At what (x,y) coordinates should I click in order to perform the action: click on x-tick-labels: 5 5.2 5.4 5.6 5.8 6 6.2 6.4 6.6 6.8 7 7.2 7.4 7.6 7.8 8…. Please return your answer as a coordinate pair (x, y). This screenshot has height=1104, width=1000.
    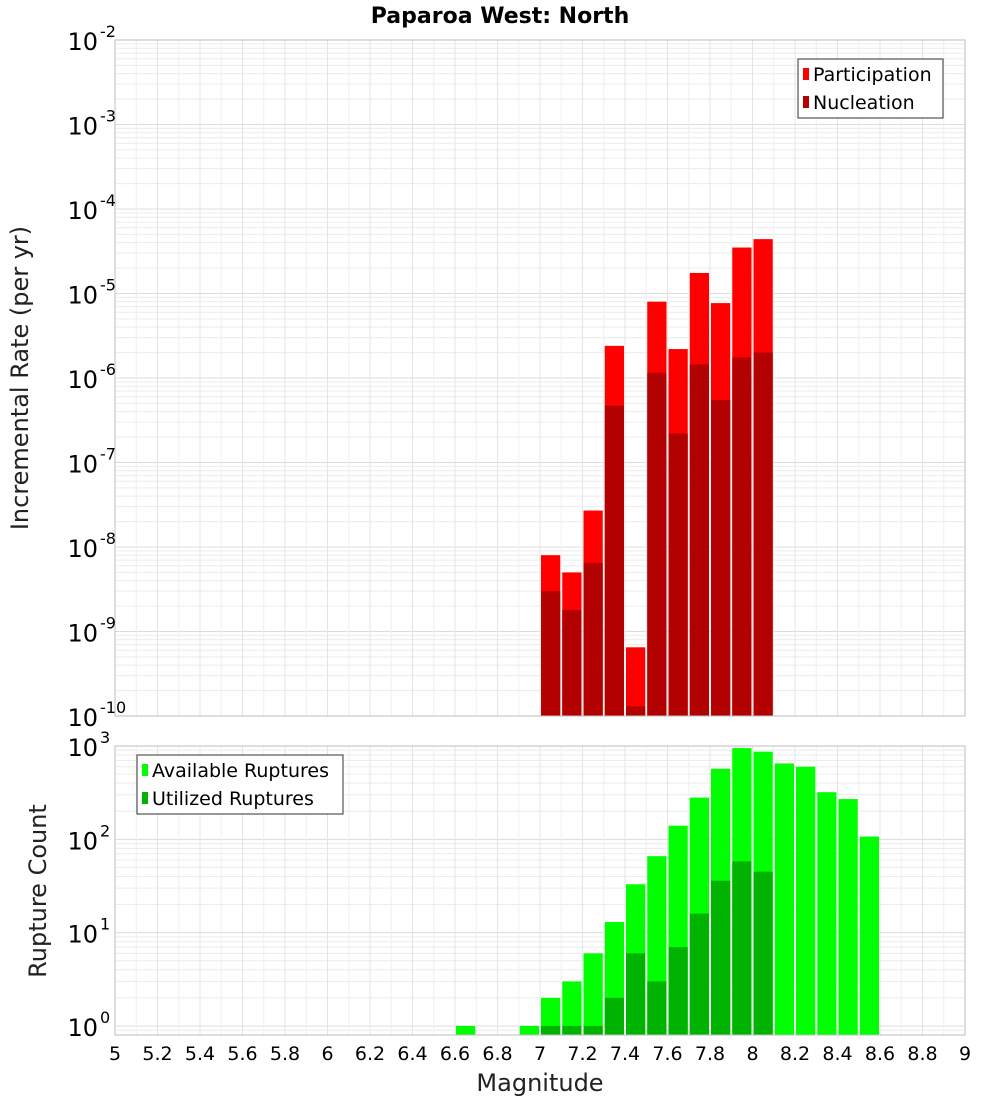
    Looking at the image, I should click on (540, 1054).